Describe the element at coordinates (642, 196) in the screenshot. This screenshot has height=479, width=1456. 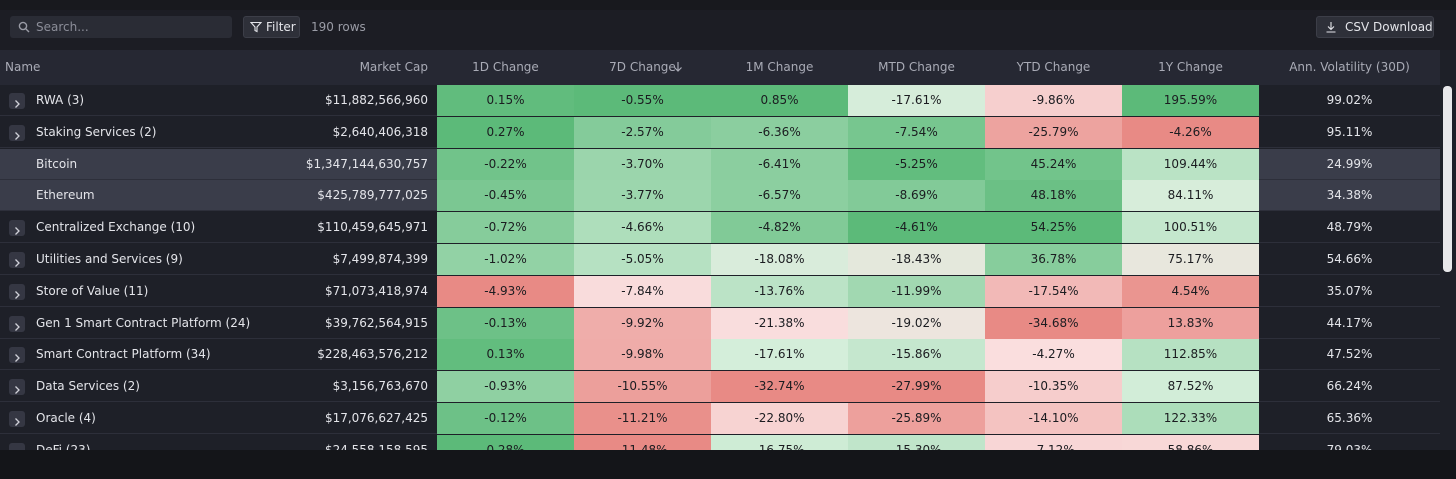
I see `cell-value: -3.77%` at that location.